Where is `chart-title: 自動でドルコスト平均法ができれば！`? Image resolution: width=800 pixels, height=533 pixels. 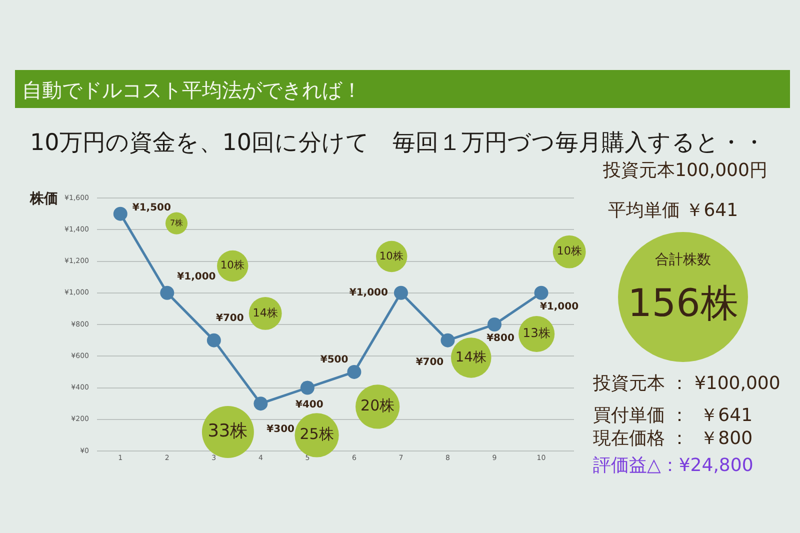
chart-title: 自動でドルコスト平均法ができれば！ is located at coordinates (192, 90).